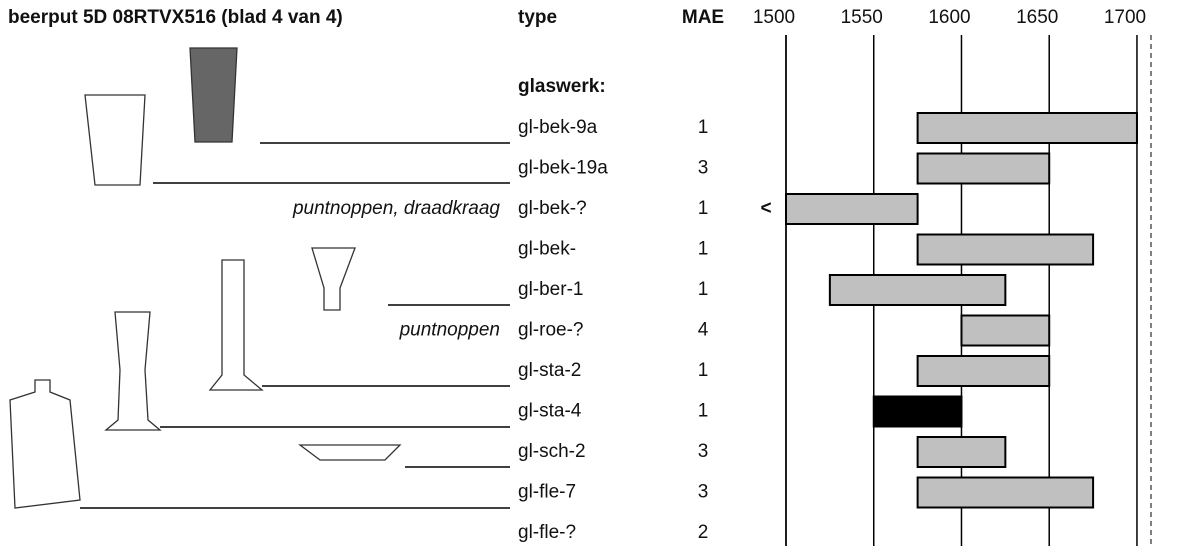 The image size is (1182, 546). I want to click on mae-value: 4, so click(703, 330).